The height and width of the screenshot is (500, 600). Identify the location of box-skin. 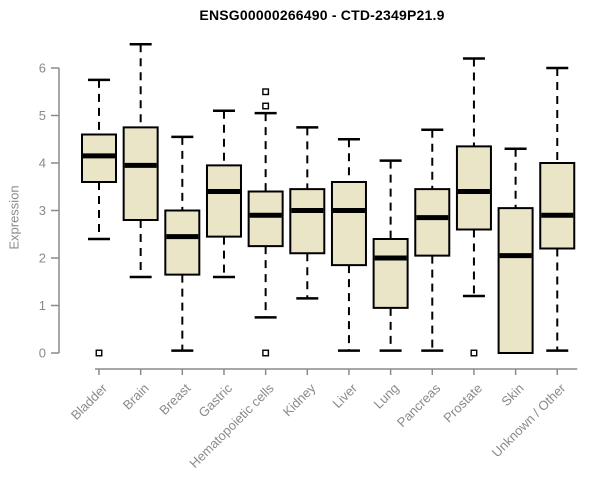
(515, 250).